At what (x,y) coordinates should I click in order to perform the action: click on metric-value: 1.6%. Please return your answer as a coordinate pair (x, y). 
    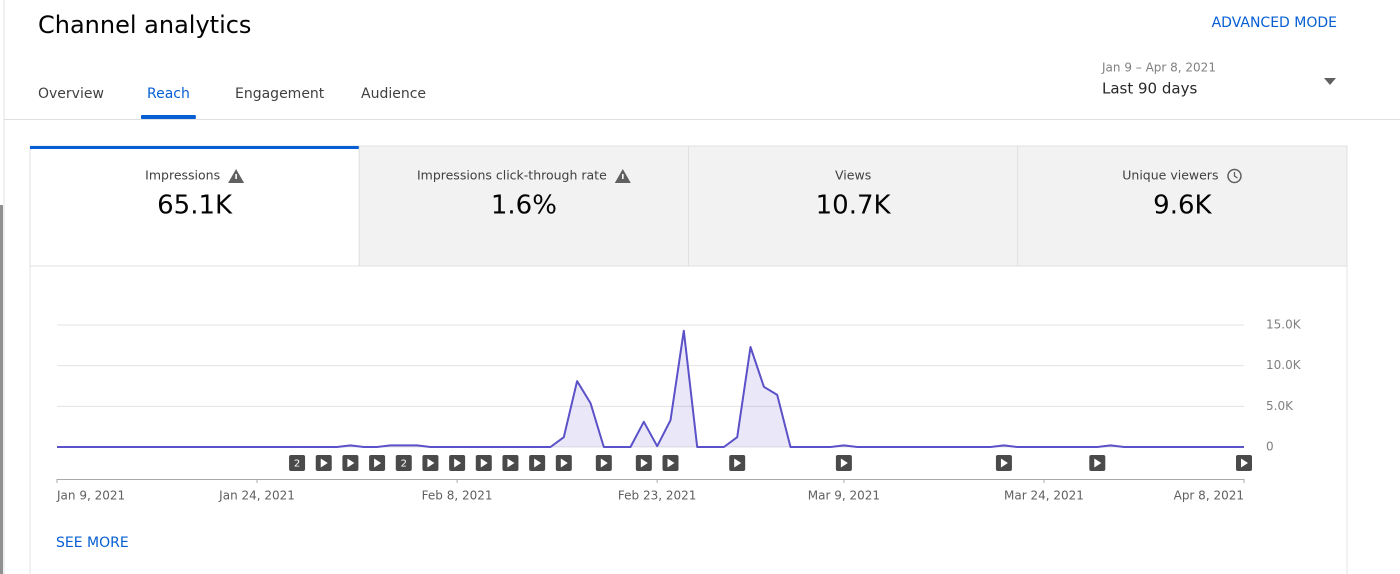
    Looking at the image, I should click on (524, 206).